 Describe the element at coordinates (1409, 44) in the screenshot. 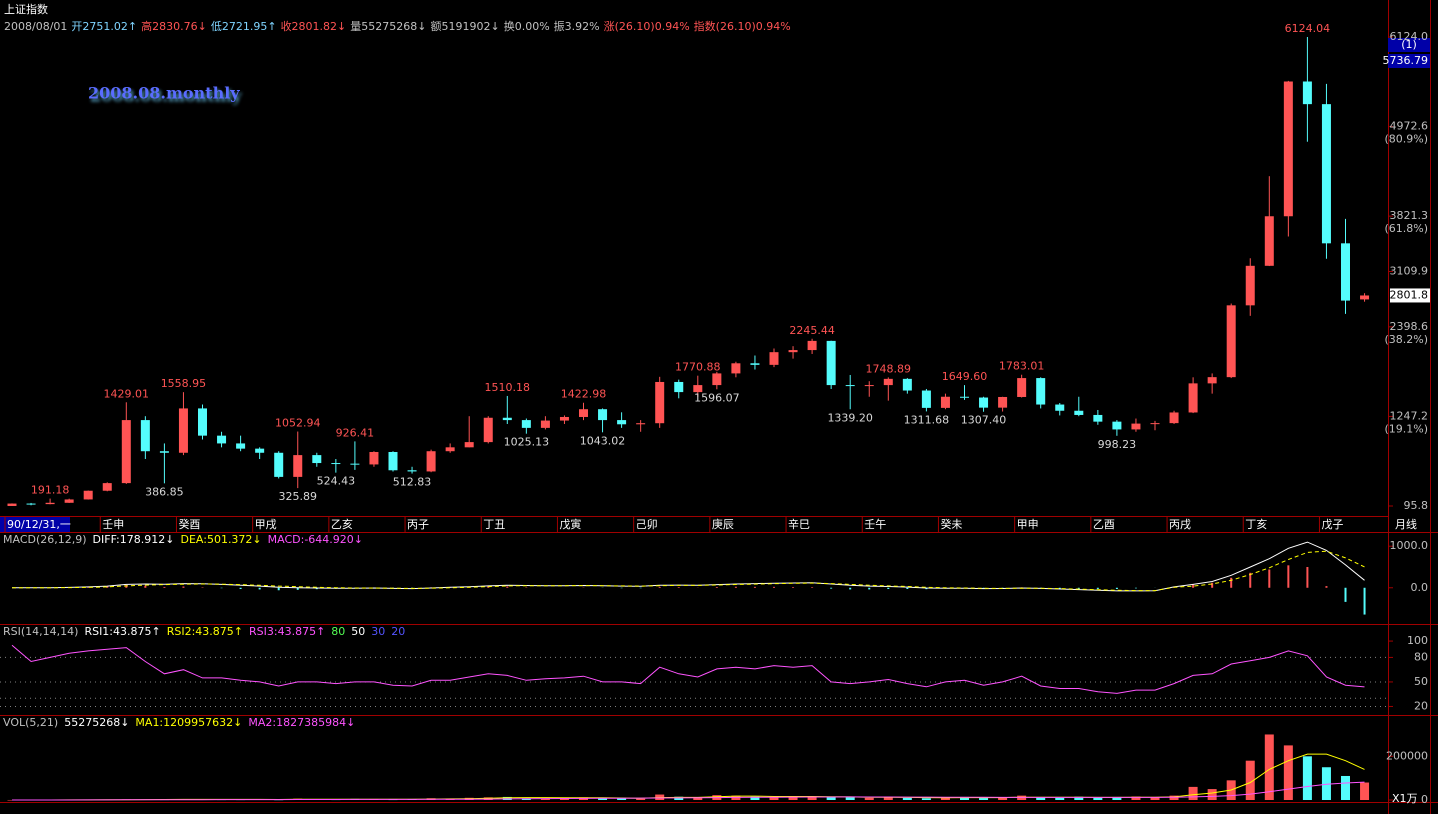

I see `cursor-label: (1)` at that location.